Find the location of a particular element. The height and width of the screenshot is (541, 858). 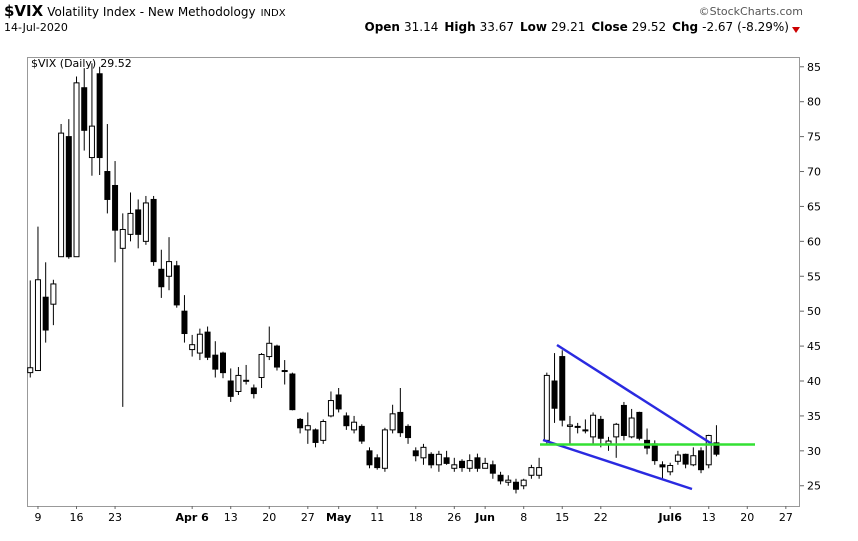

quote-value: 29.52 is located at coordinates (649, 27).